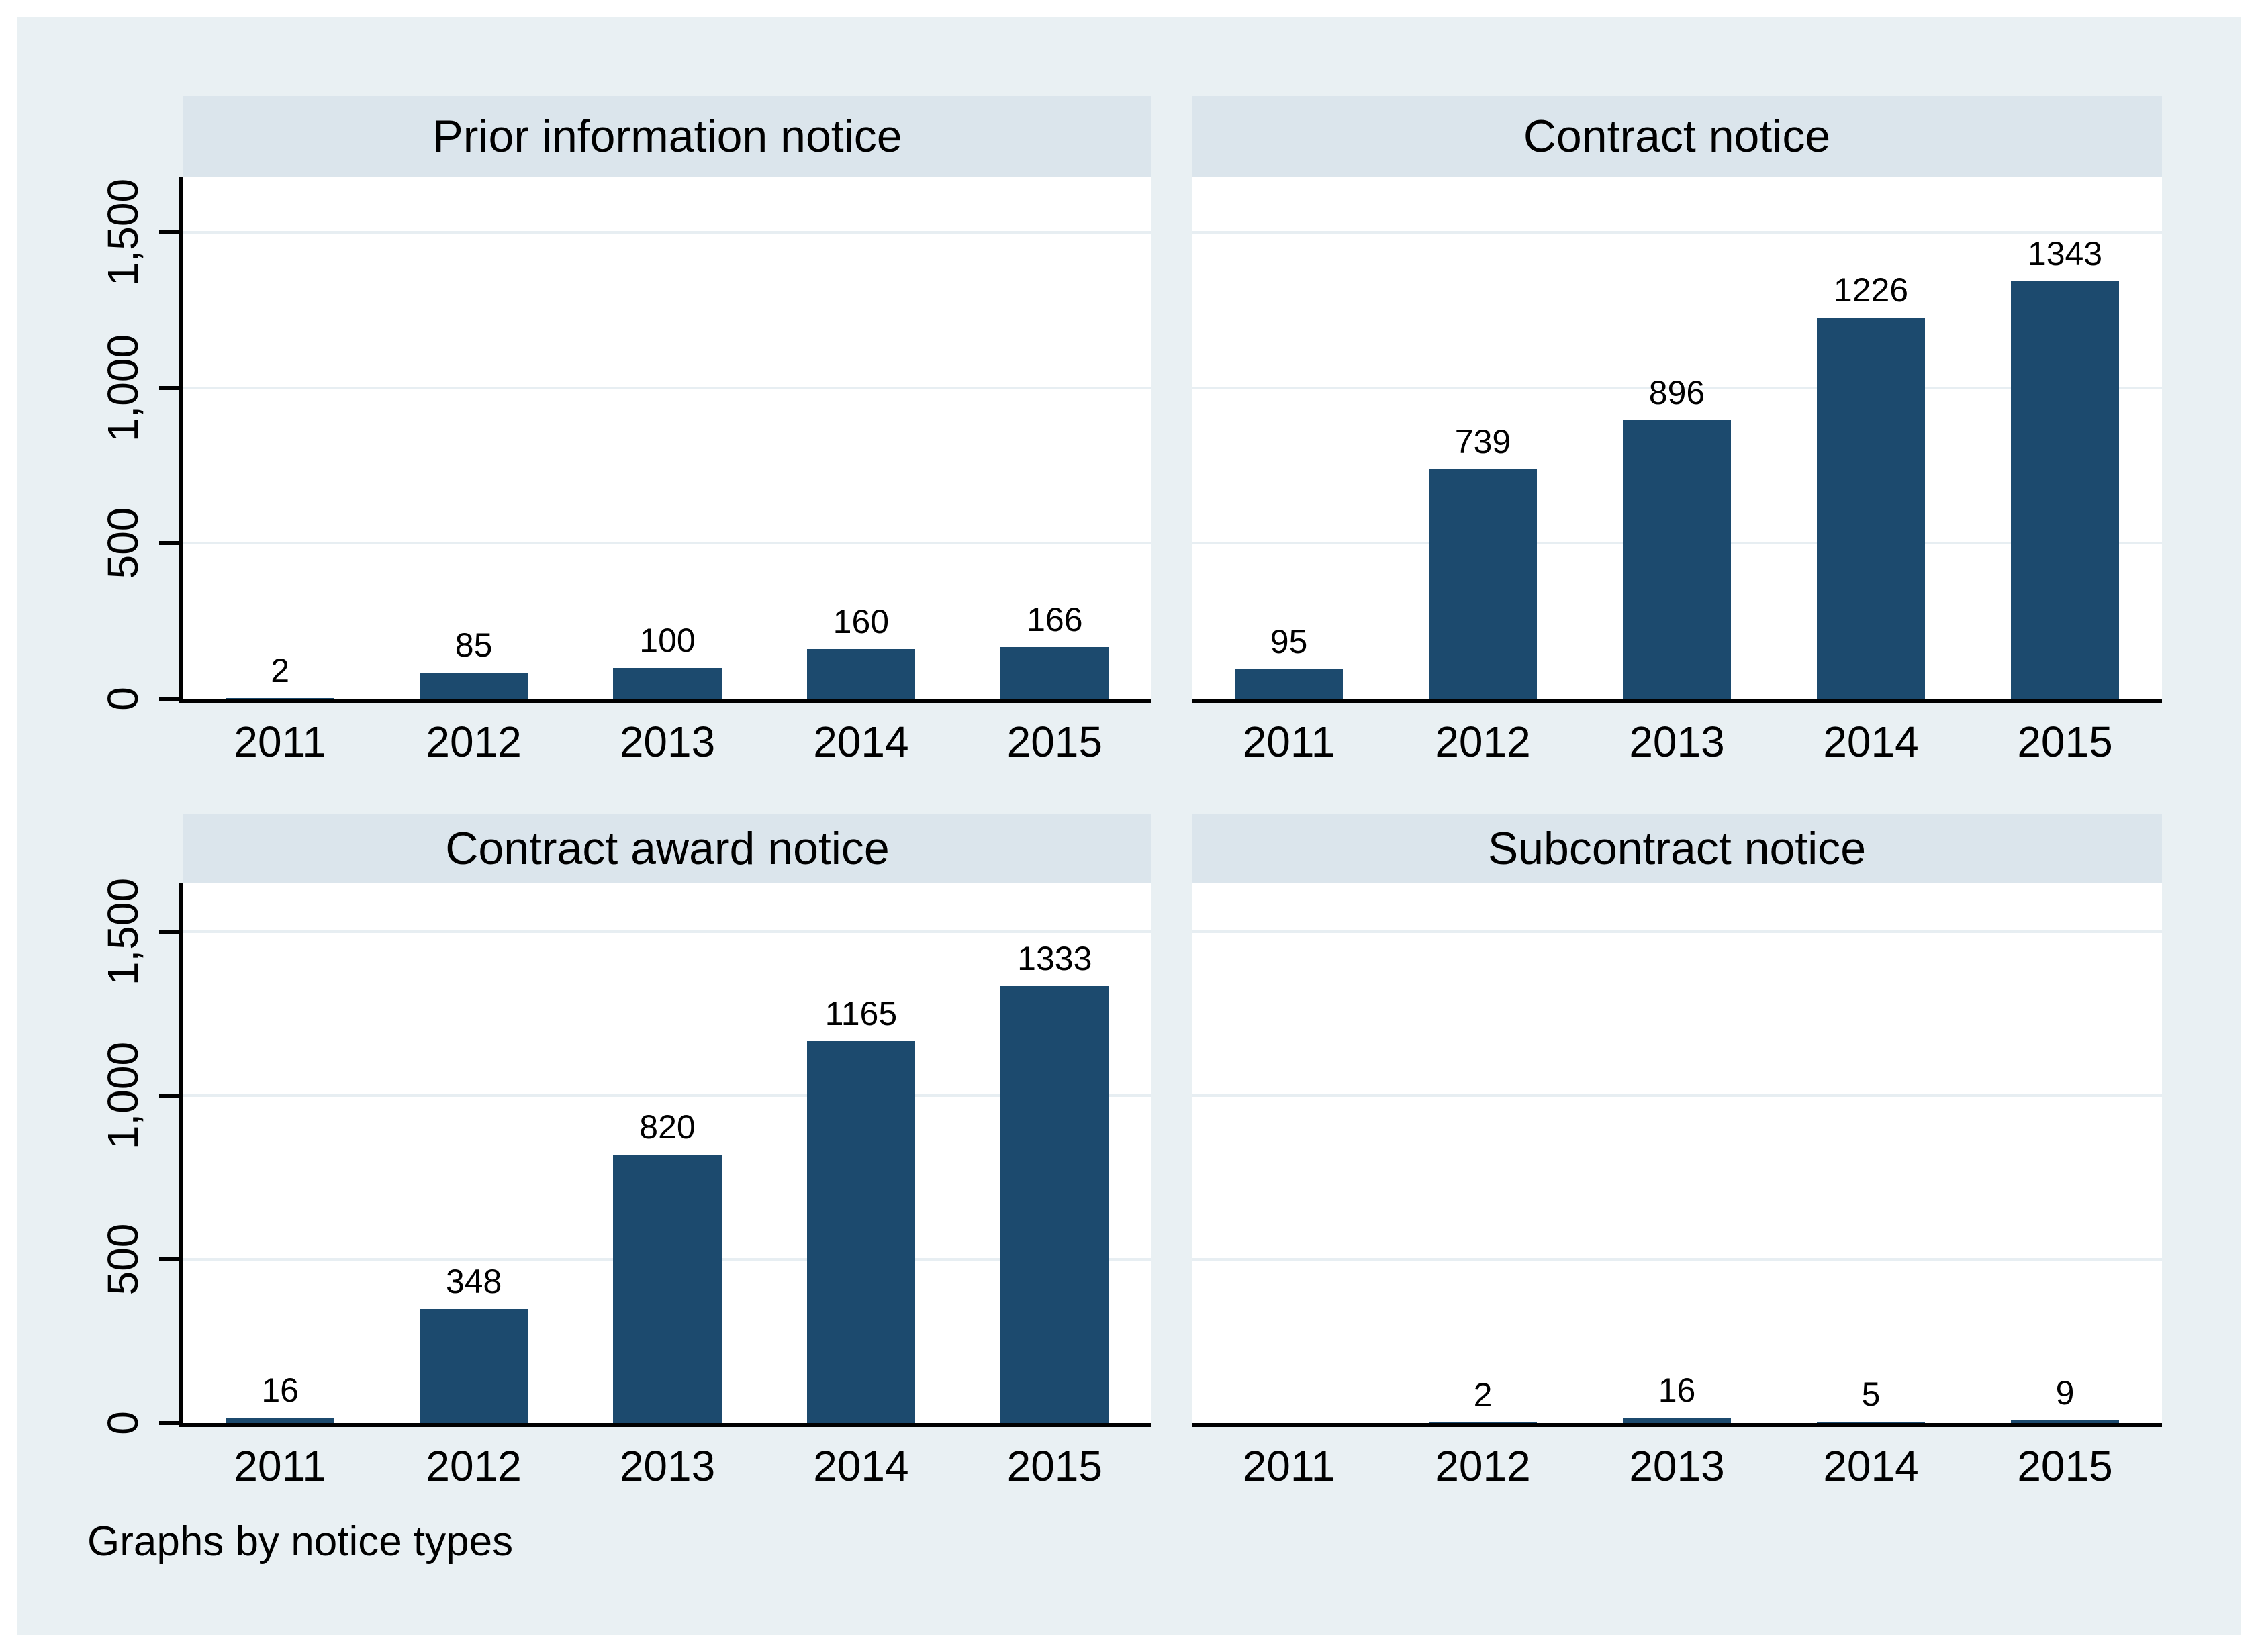 Image resolution: width=2258 pixels, height=1652 pixels. What do you see at coordinates (300, 1541) in the screenshot?
I see `by-graph-caption: Graphs by notice types` at bounding box center [300, 1541].